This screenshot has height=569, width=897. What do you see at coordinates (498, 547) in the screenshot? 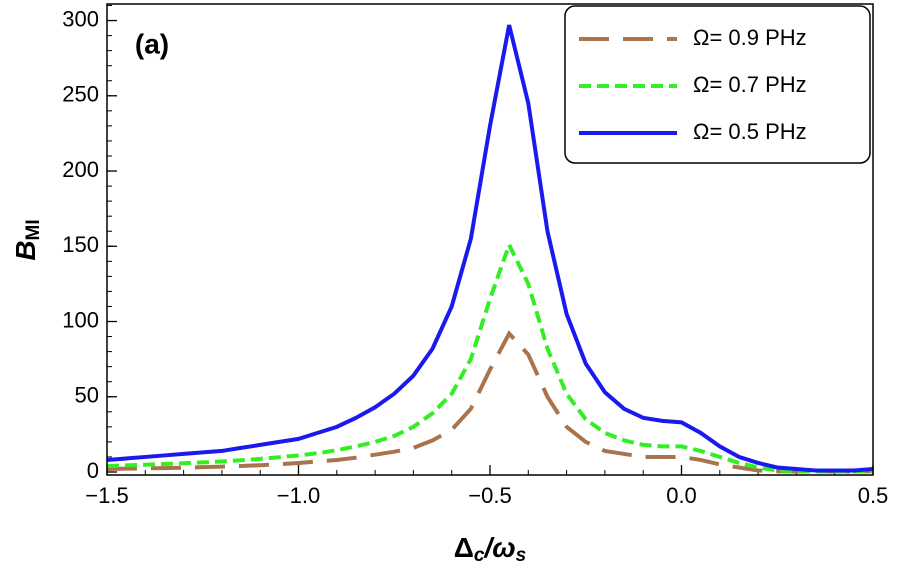
I see `x-label-part: /ω` at bounding box center [498, 547].